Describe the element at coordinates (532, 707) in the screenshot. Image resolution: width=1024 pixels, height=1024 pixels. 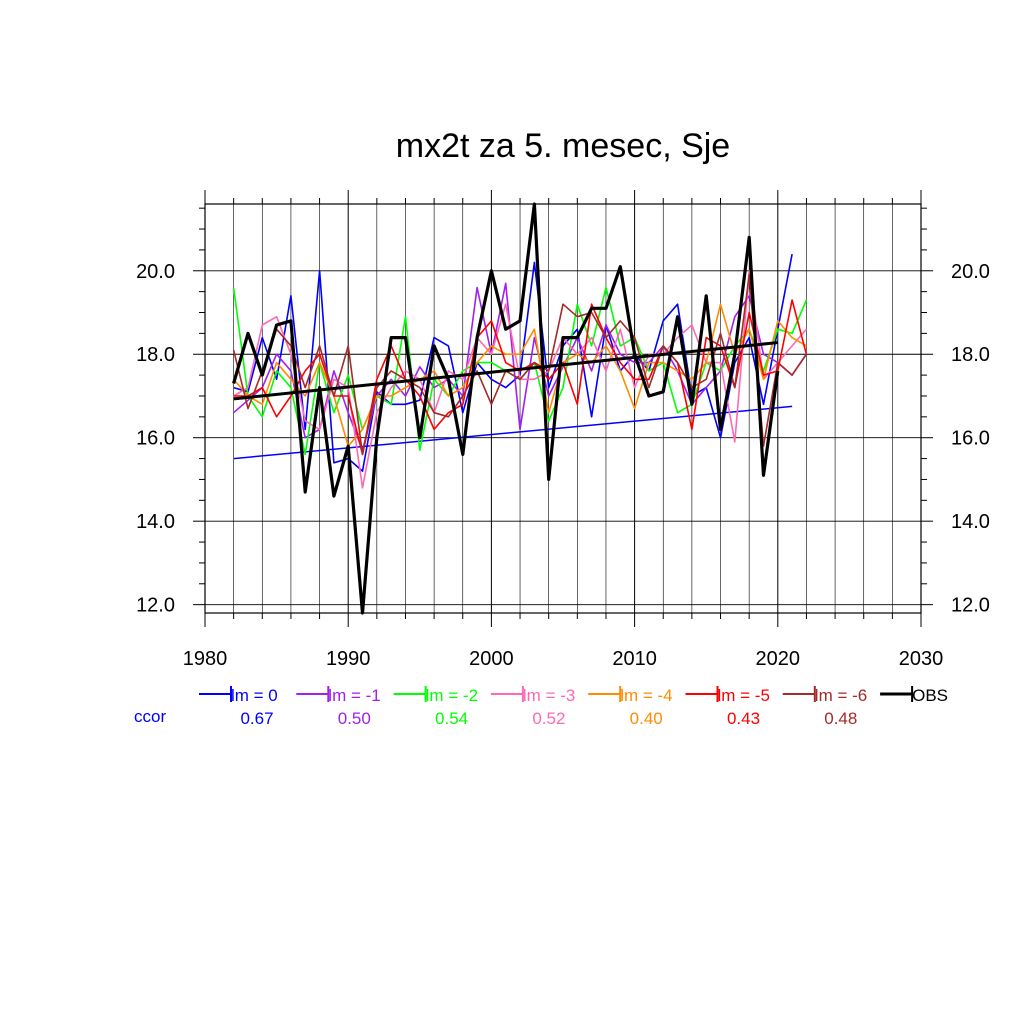
I see `legend-item-lm-3: lm = -3 0.52` at that location.